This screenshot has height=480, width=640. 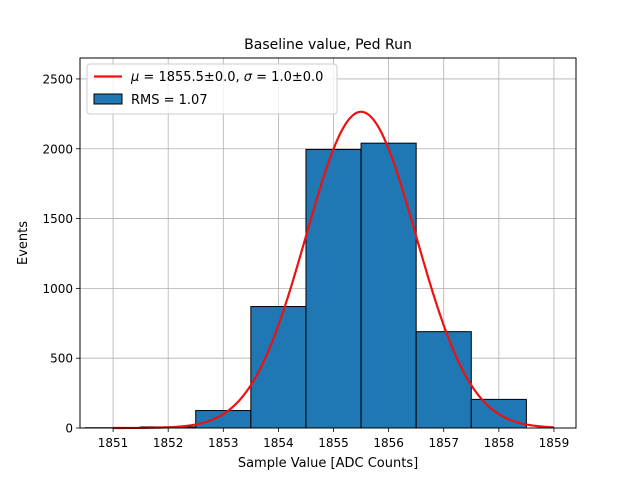 What do you see at coordinates (223, 443) in the screenshot?
I see `x-tick-label: 1853` at bounding box center [223, 443].